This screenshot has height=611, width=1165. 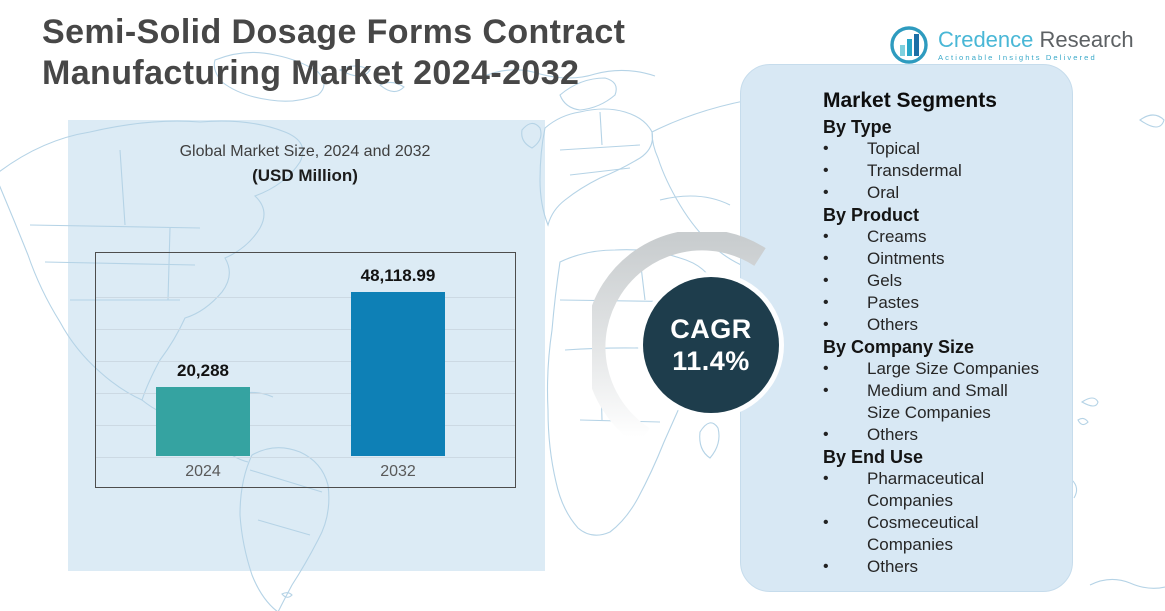 I want to click on brand-tagline: Actionable Insights Delivered, so click(x=1017, y=57).